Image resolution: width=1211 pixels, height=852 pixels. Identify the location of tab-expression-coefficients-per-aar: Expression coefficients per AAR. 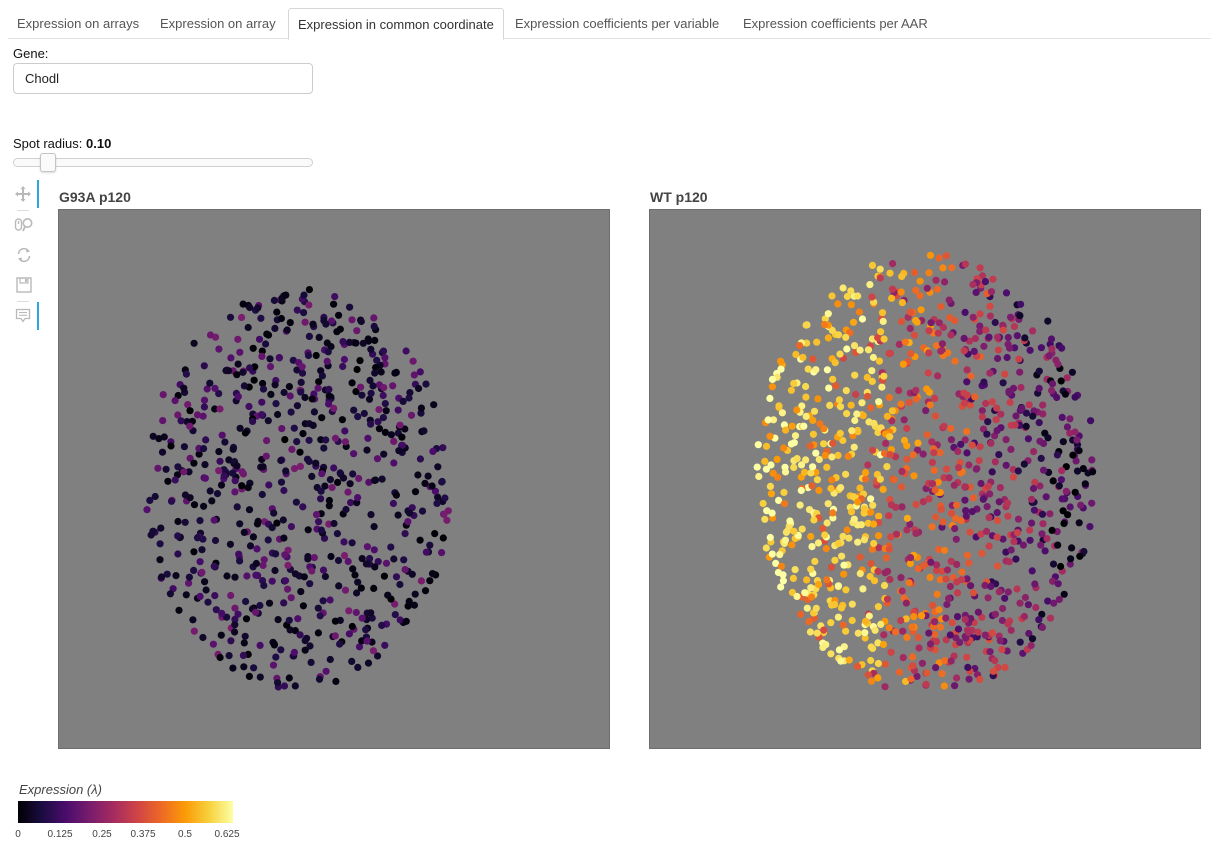
(835, 23).